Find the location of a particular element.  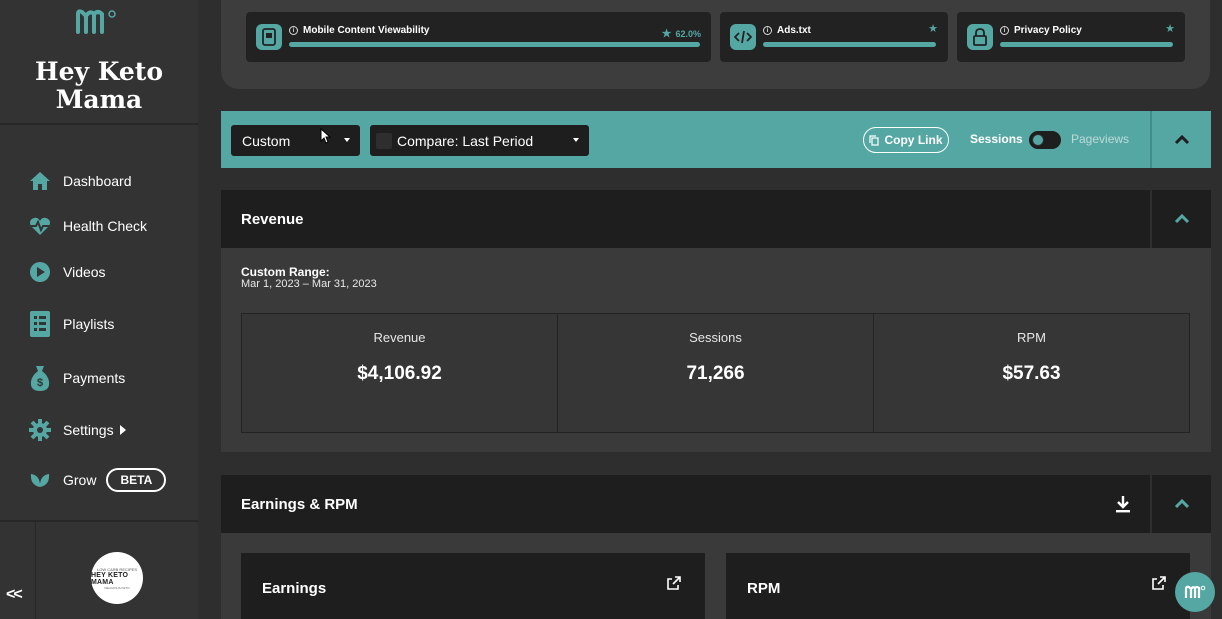

money-bag-icon: $ is located at coordinates (40, 378).